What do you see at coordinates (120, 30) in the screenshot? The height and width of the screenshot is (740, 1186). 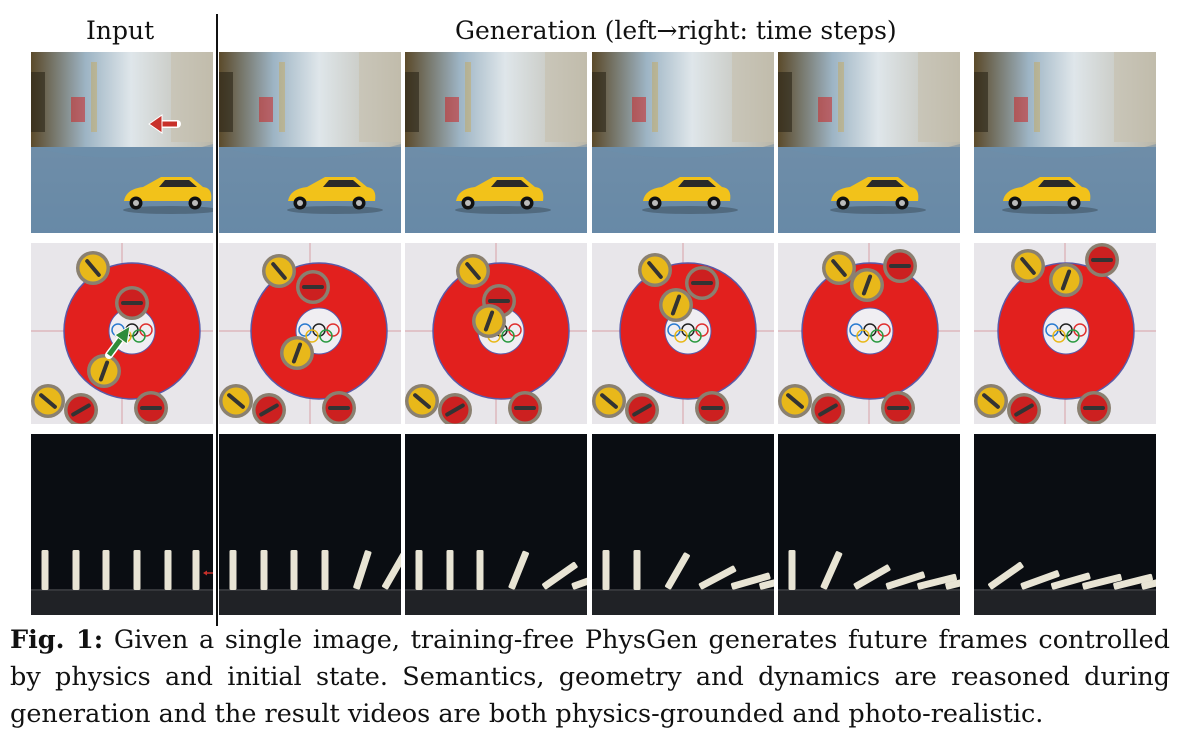 I see `header-input: Input` at bounding box center [120, 30].